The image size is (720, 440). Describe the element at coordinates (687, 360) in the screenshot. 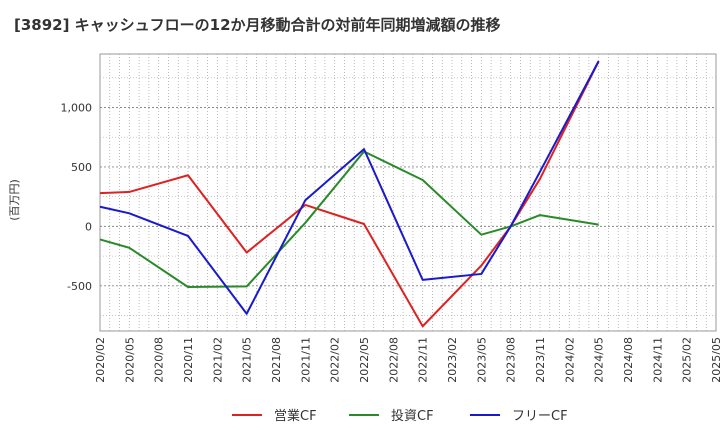

I see `x-tick-label: 2025/02` at that location.